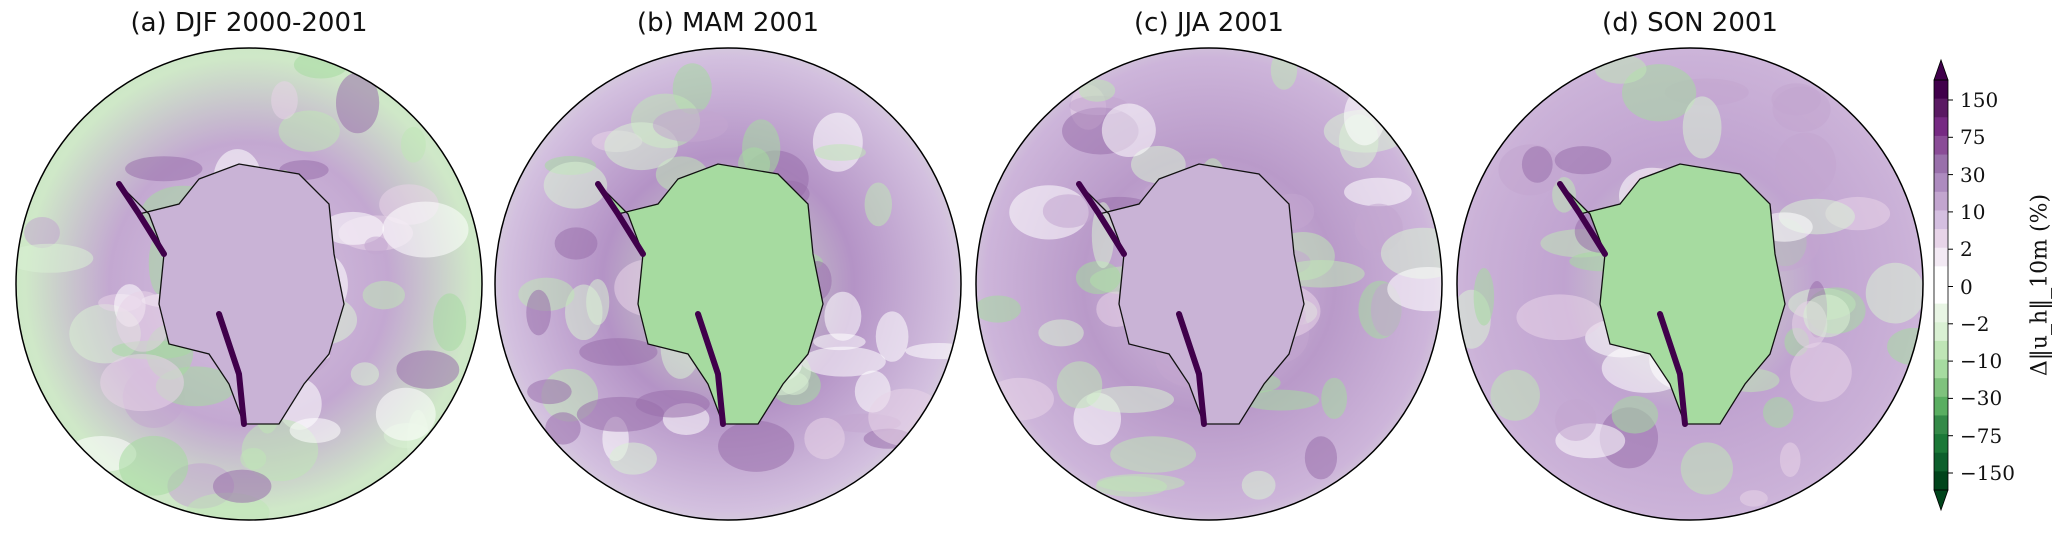  What do you see at coordinates (1690, 23) in the screenshot?
I see `panel-d-title: (d) SON 2001` at bounding box center [1690, 23].